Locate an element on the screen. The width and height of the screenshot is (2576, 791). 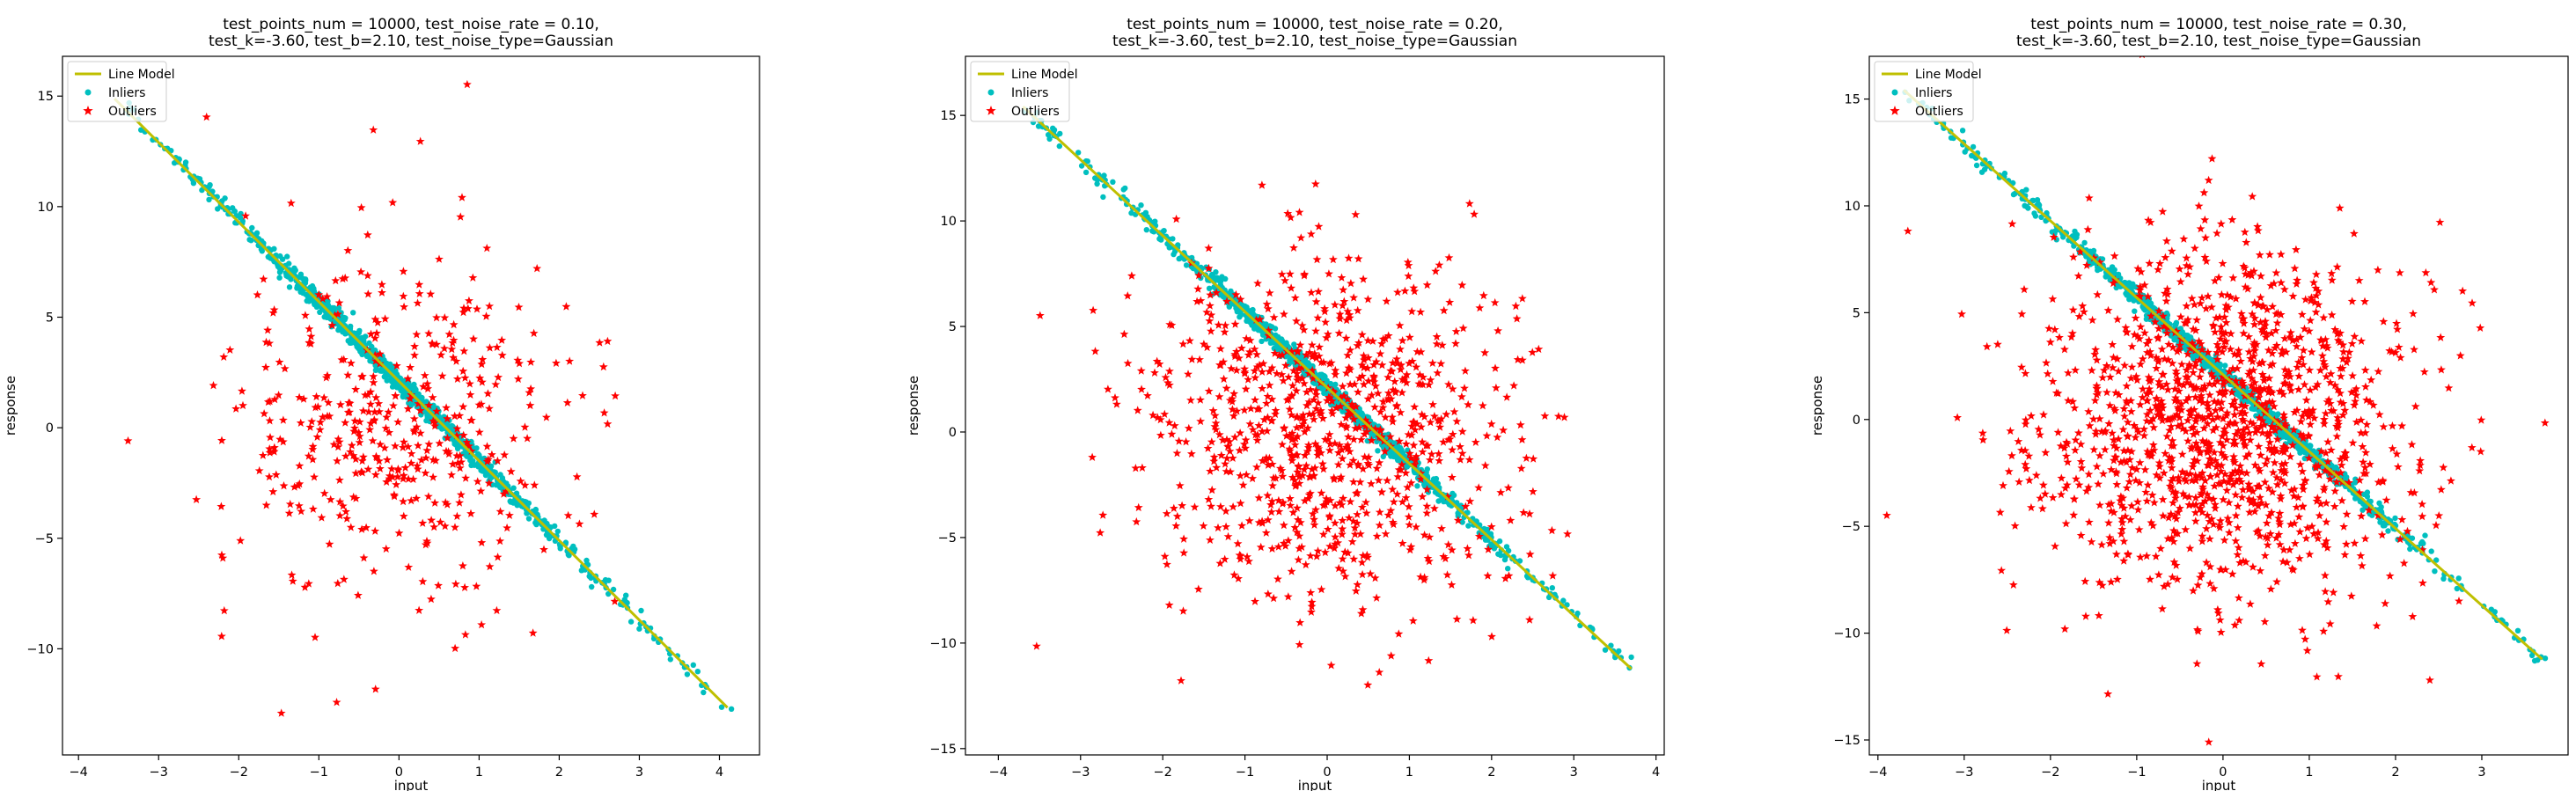
x-tick-label: −4 is located at coordinates (998, 772).